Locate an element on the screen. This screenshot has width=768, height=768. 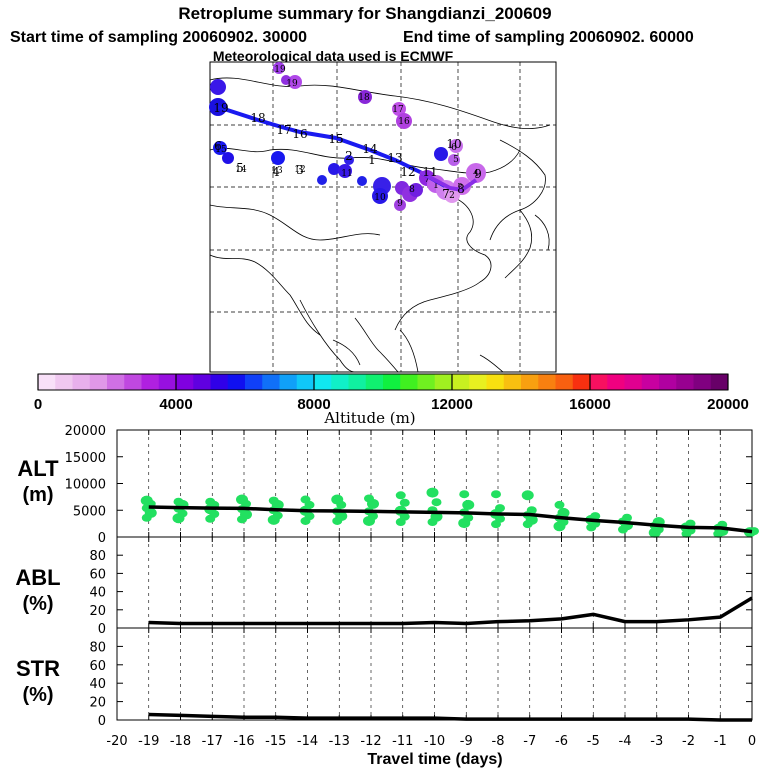
str-title: STR is located at coordinates (38, 668).